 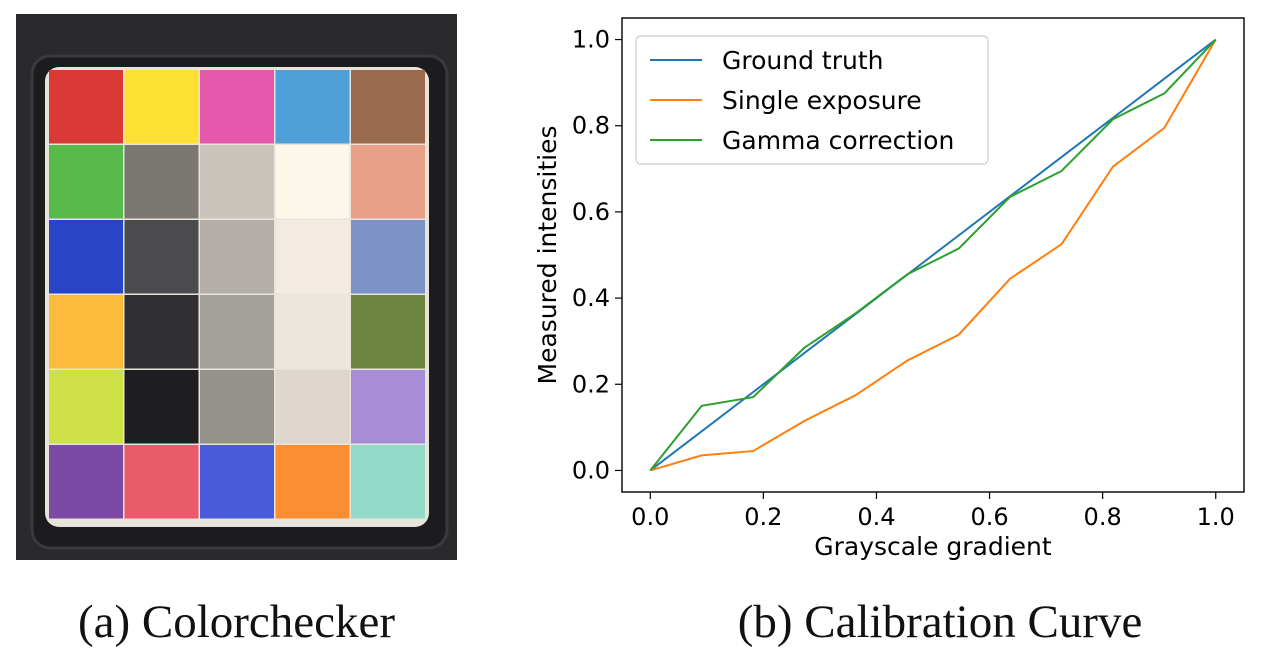 What do you see at coordinates (822, 100) in the screenshot?
I see `legend-label: Single exposure` at bounding box center [822, 100].